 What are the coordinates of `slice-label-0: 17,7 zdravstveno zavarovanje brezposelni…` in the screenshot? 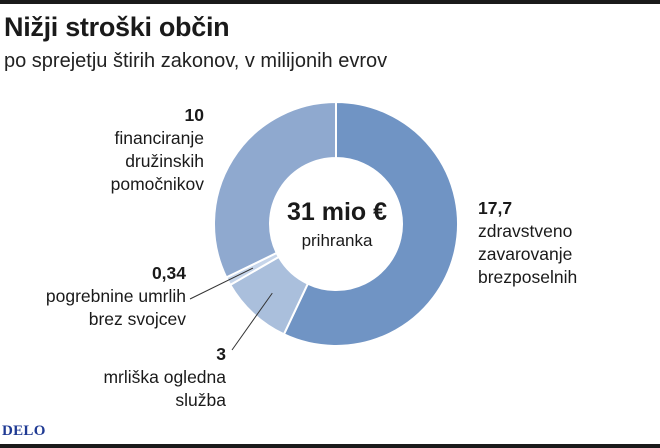 It's located at (527, 243).